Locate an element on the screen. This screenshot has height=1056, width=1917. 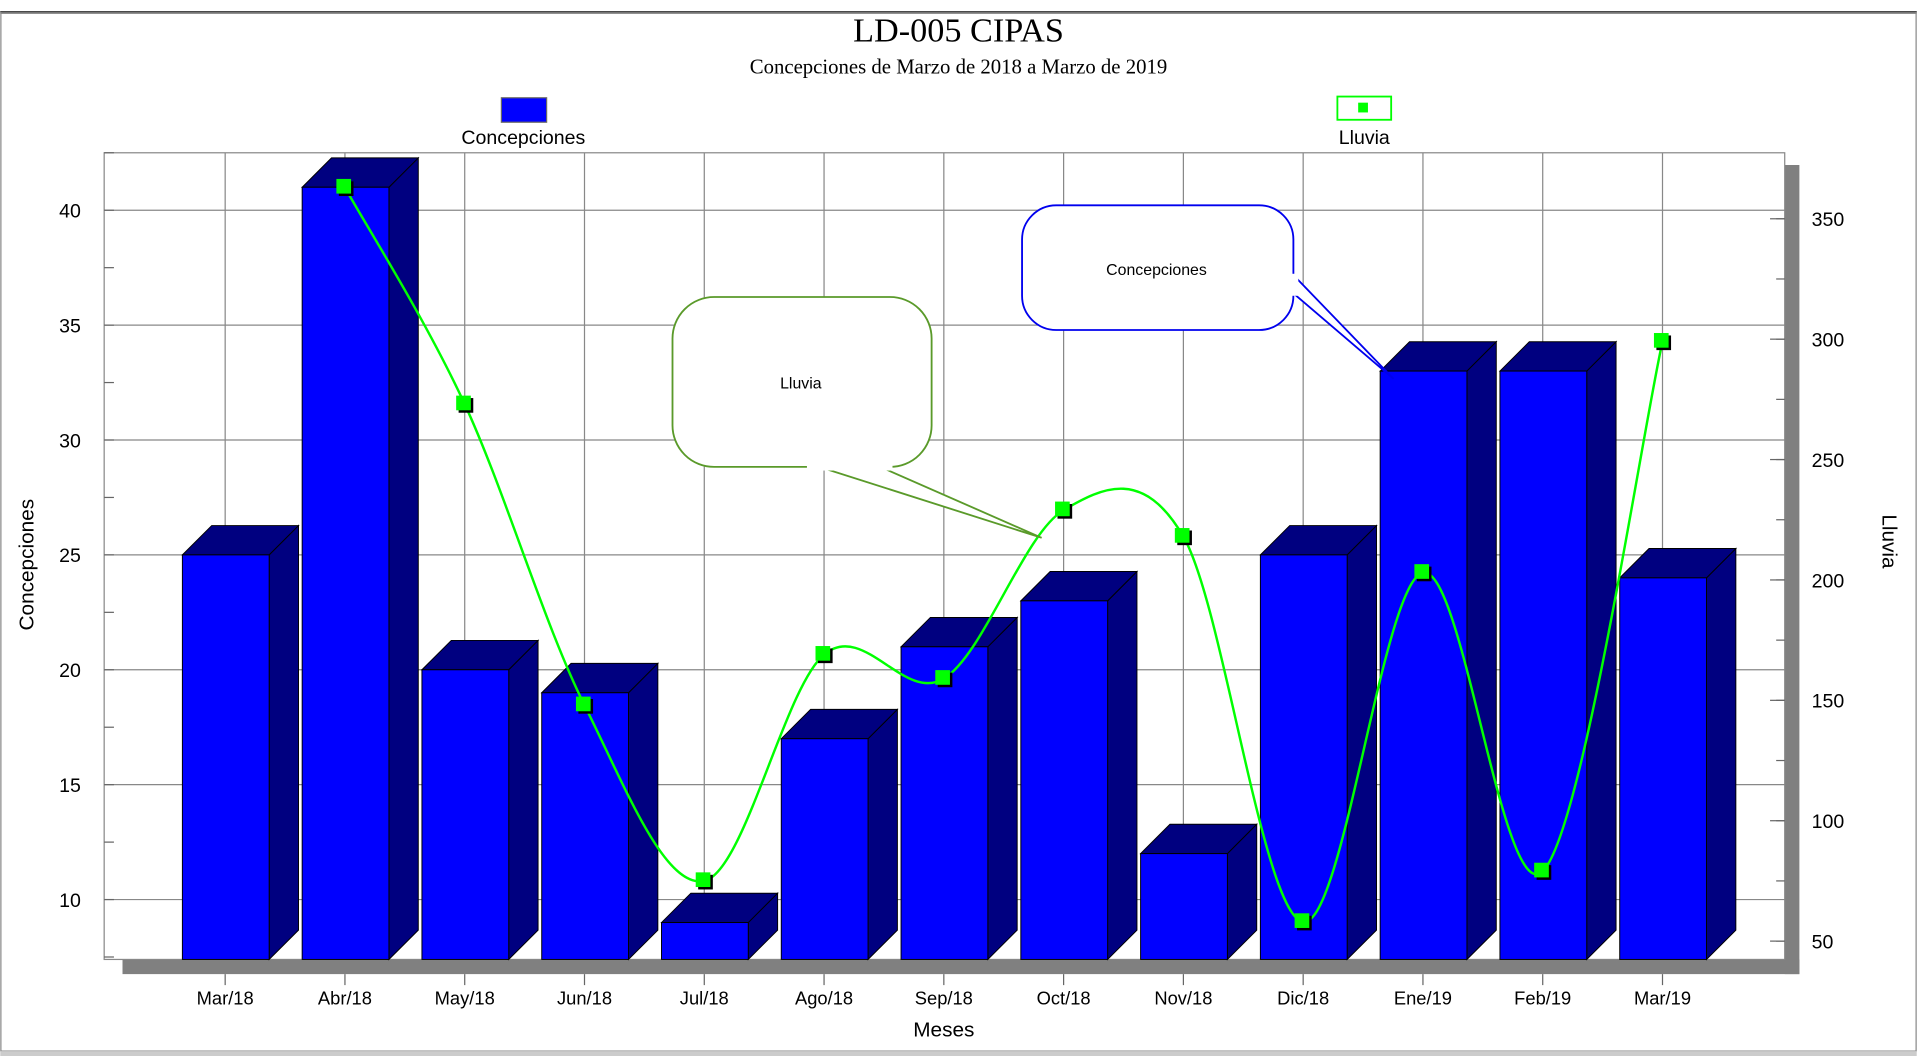
x-tick-label: Jun/18 is located at coordinates (584, 998).